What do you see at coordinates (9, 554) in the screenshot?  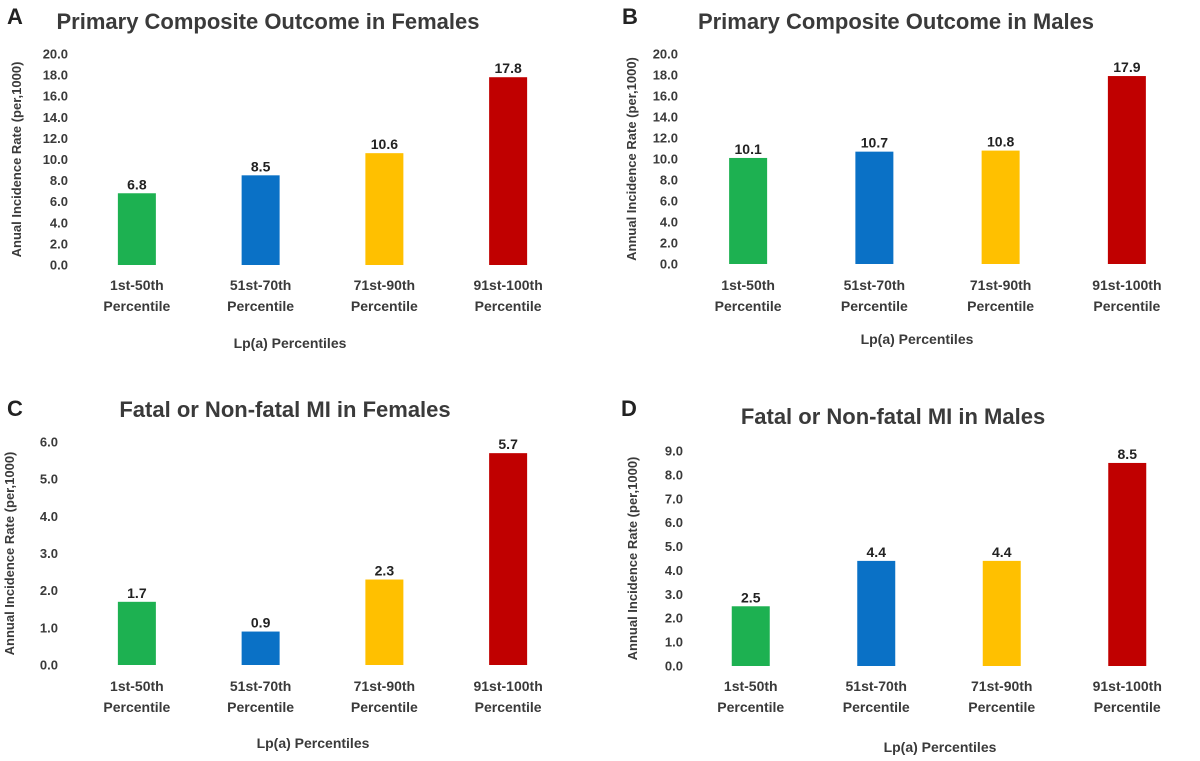 I see `y-axis-label: Annual Incidence Rate (per,1000)` at bounding box center [9, 554].